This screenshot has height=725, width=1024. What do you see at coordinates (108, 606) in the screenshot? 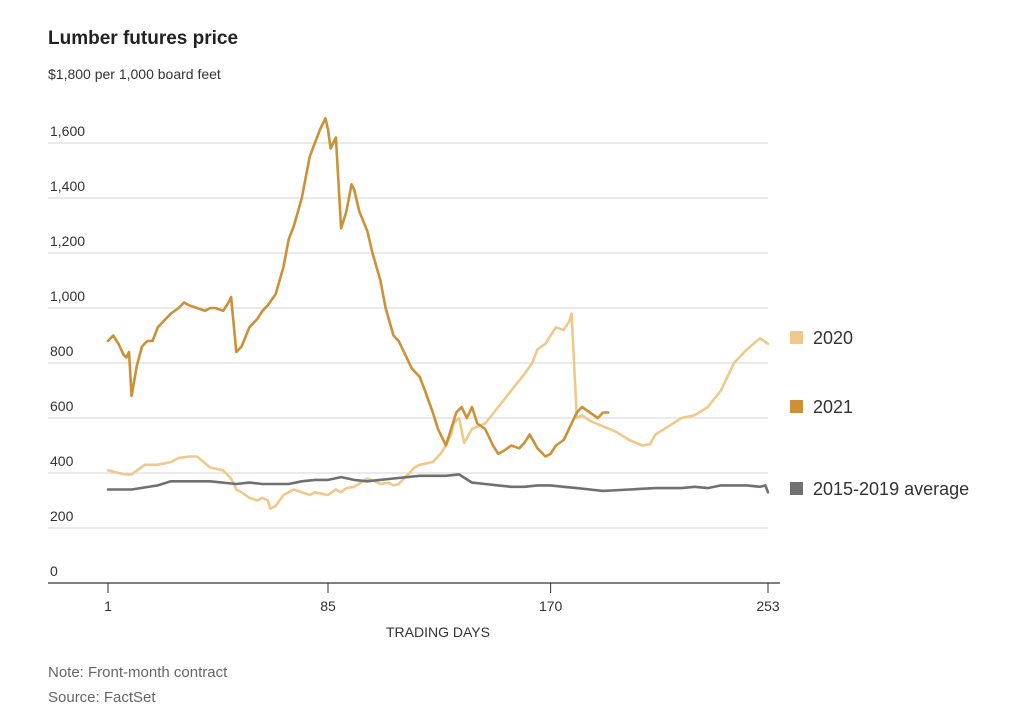
I see `x-tick-label: 1` at bounding box center [108, 606].